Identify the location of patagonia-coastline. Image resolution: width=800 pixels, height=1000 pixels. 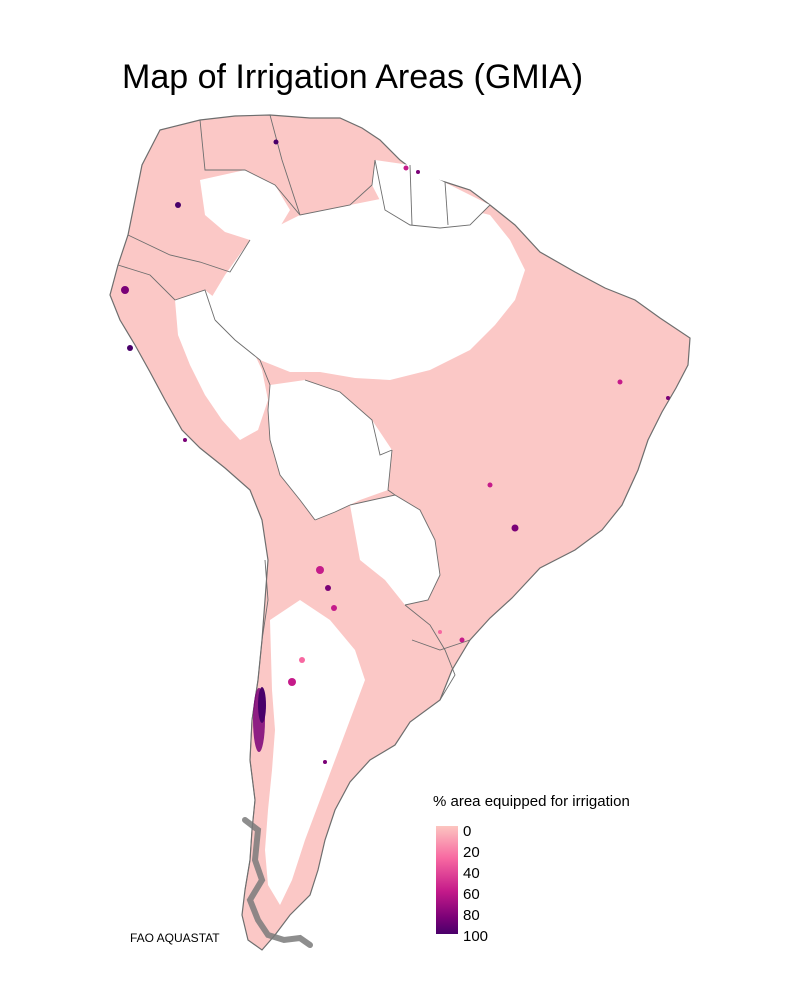
(277, 882).